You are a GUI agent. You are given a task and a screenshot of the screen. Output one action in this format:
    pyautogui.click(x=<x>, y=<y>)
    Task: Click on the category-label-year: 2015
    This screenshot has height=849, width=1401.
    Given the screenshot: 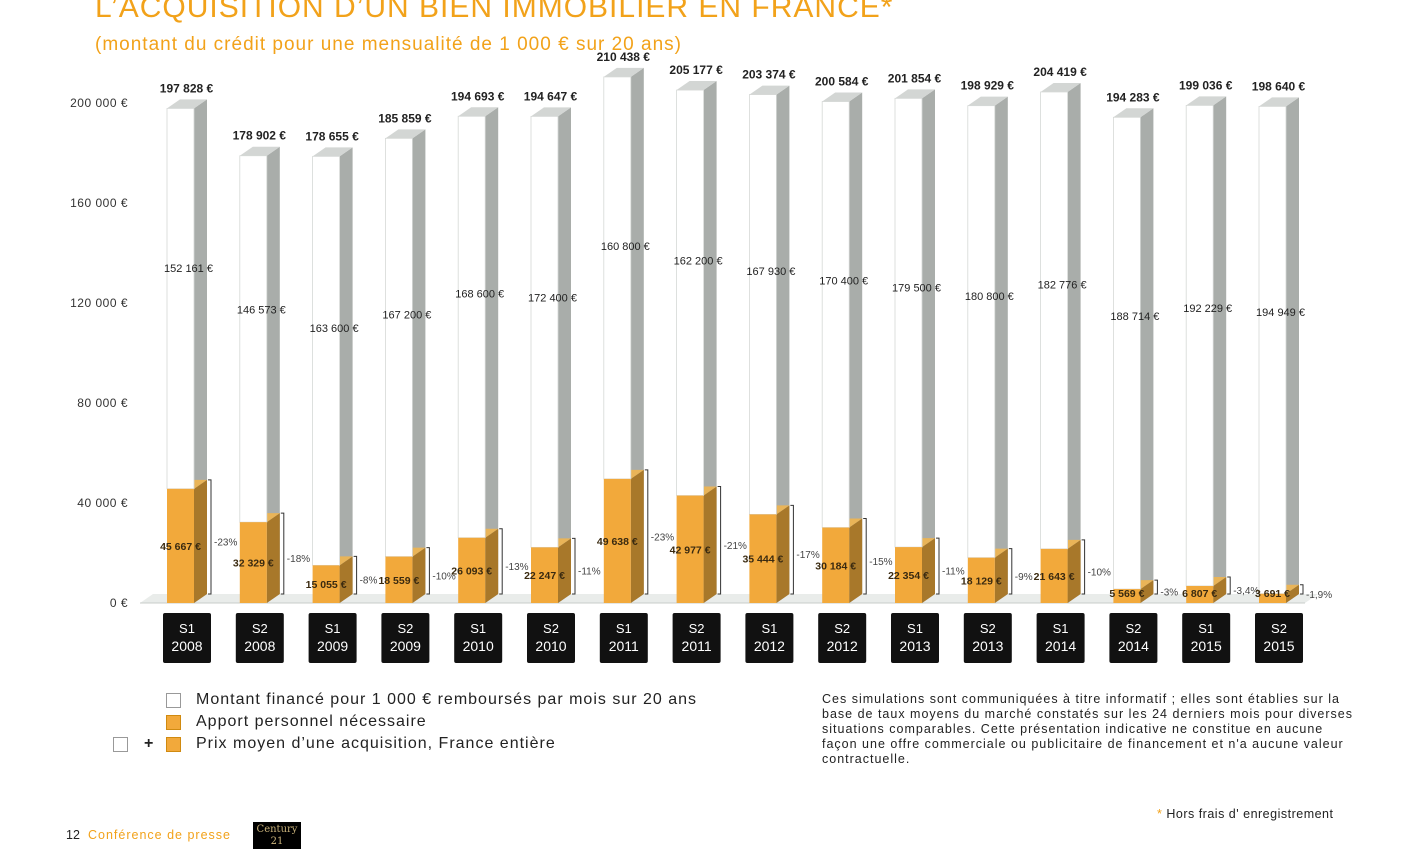 What is the action you would take?
    pyautogui.click(x=1278, y=646)
    